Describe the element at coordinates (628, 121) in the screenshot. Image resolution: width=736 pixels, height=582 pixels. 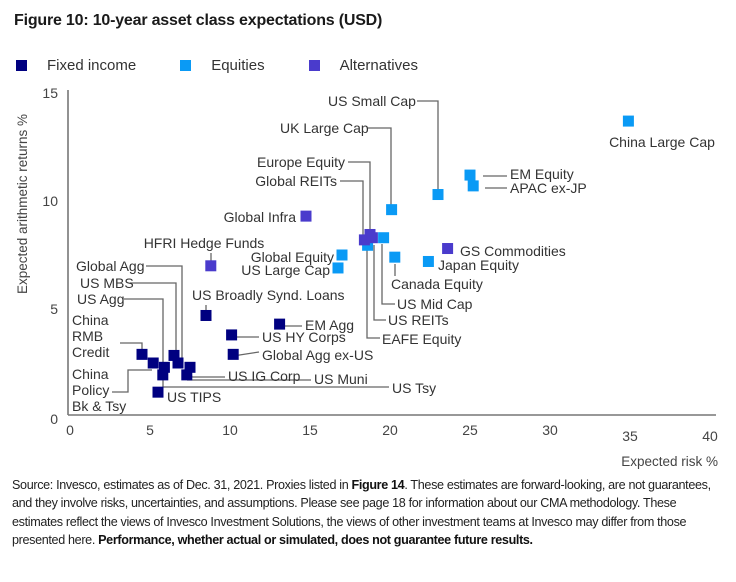
I see `point-china-large-cap` at that location.